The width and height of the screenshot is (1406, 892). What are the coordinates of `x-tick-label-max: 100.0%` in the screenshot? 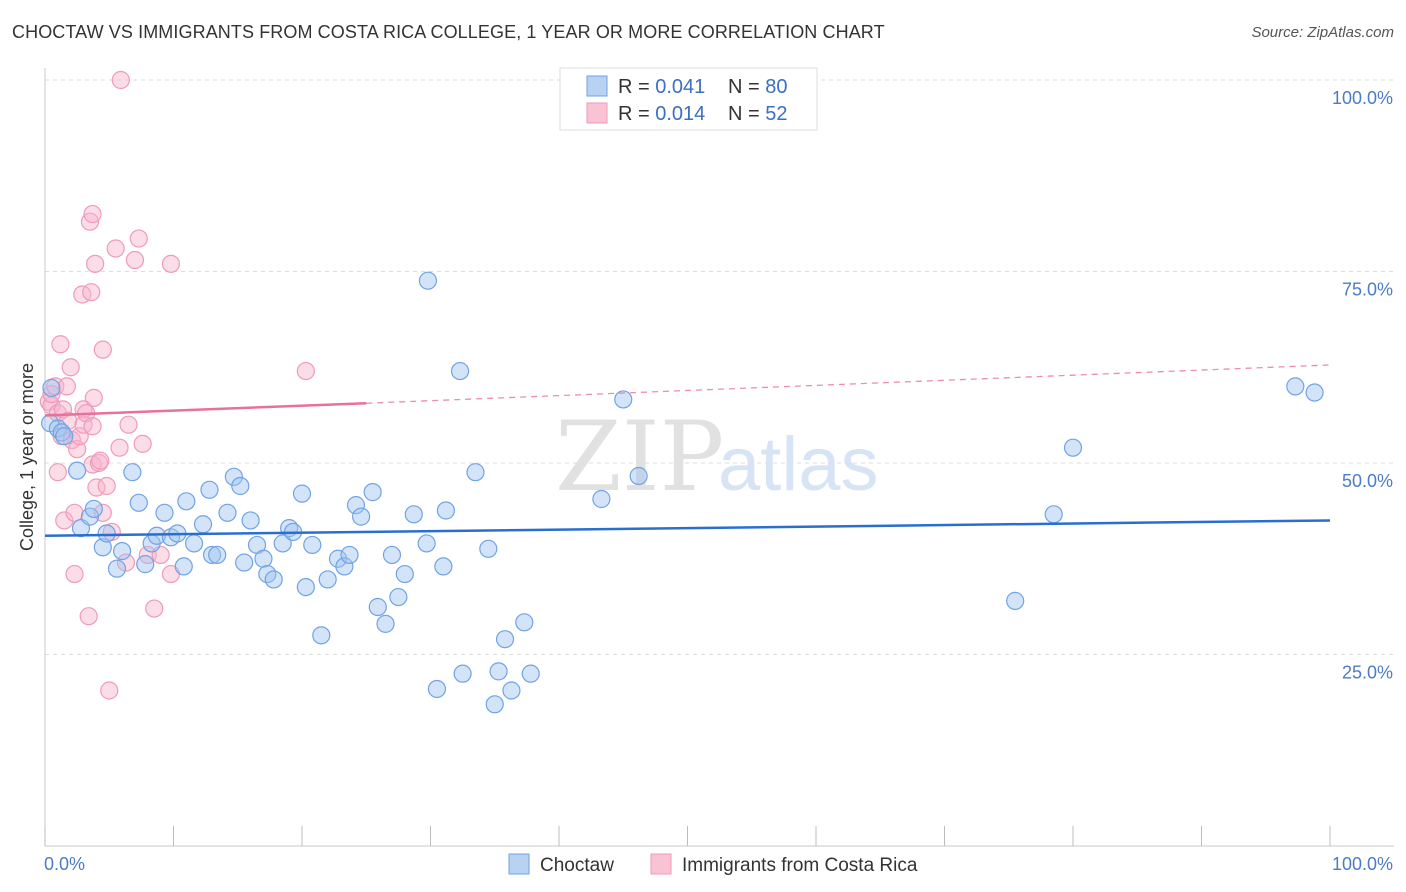 It's located at (1362, 864).